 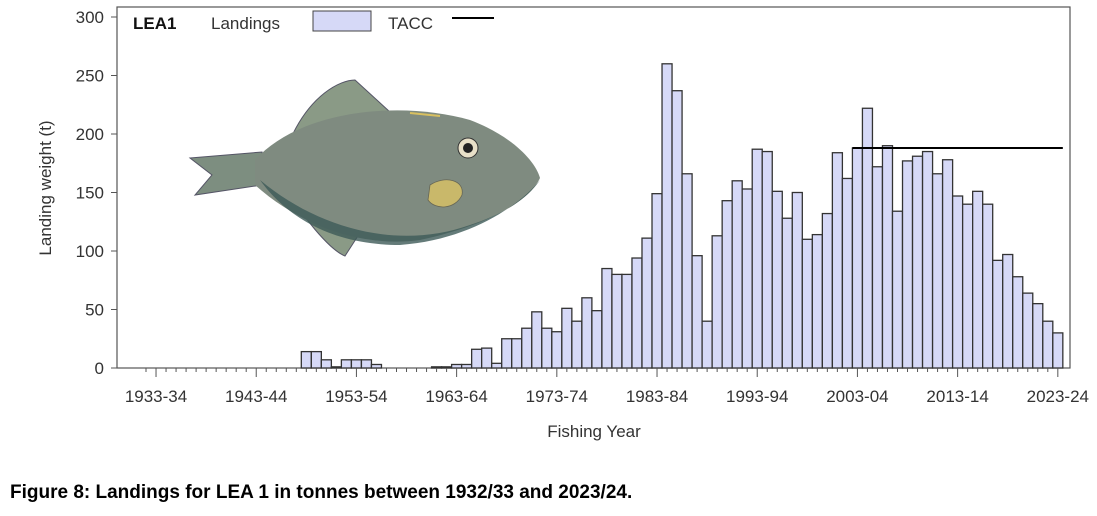 I want to click on legend: LEA1 Landings TACC, so click(x=313, y=21).